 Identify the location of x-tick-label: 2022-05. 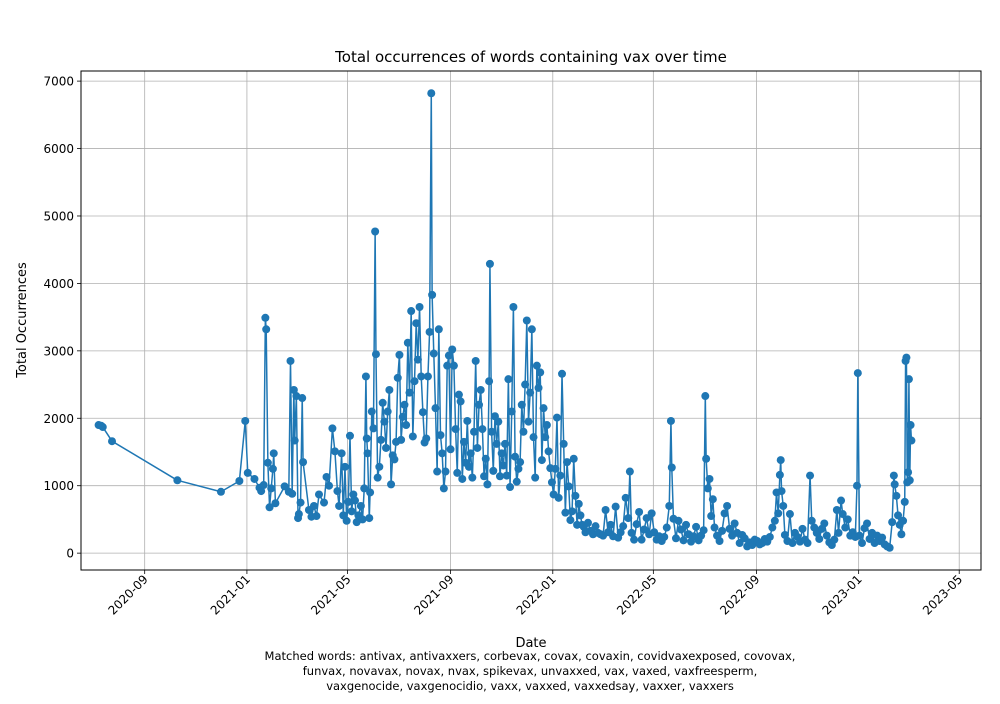
(636, 594).